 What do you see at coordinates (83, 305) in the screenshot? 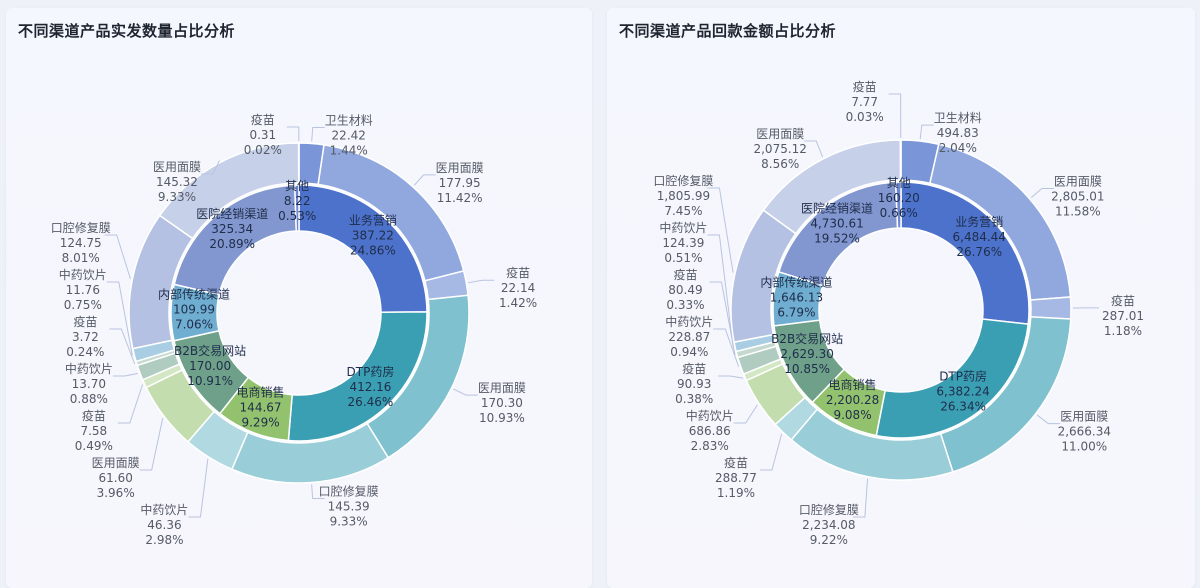
I see `outer-slice-label: 0.75%` at bounding box center [83, 305].